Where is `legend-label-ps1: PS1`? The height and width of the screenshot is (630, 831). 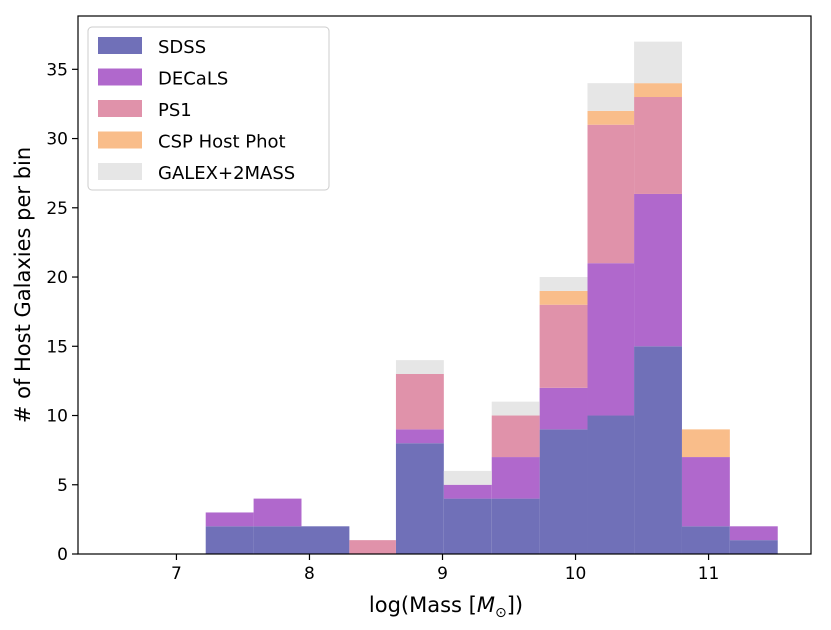
legend-label-ps1: PS1 is located at coordinates (175, 110).